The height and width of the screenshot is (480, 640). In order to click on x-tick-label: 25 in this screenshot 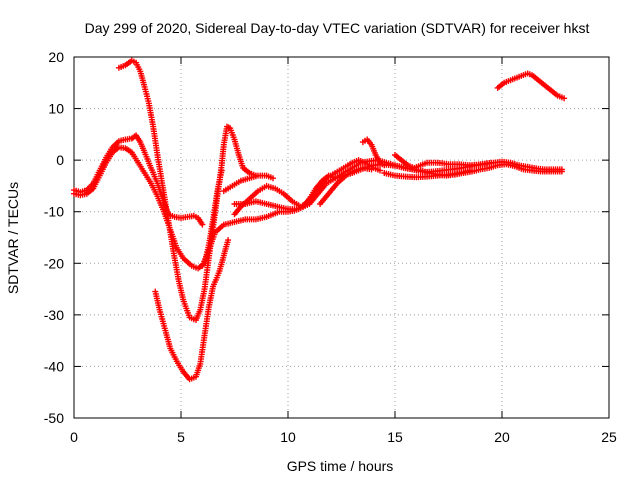, I will do `click(609, 437)`.